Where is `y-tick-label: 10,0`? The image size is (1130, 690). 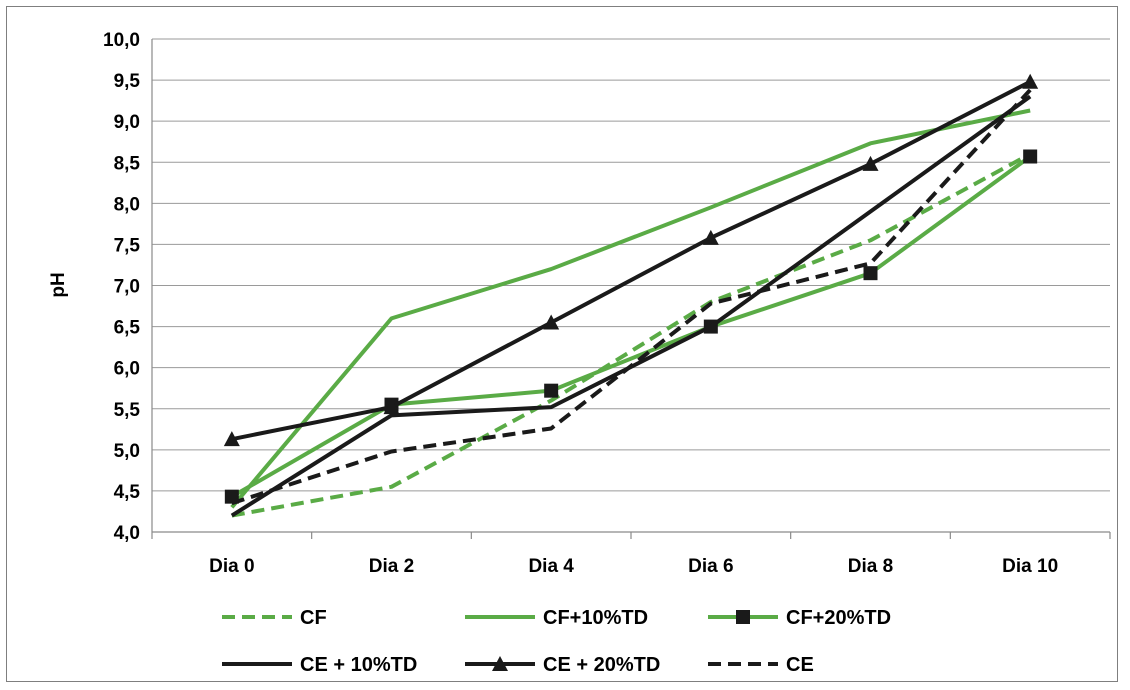 y-tick-label: 10,0 is located at coordinates (121, 40).